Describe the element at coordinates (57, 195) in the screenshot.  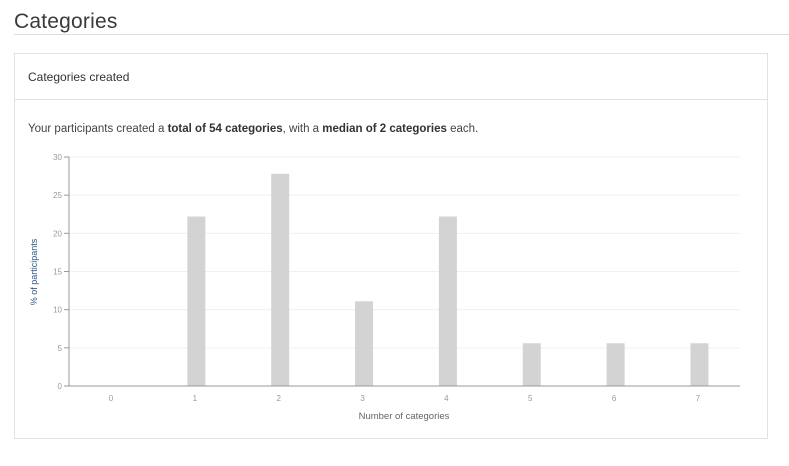
I see `y-tick-label: 25` at that location.